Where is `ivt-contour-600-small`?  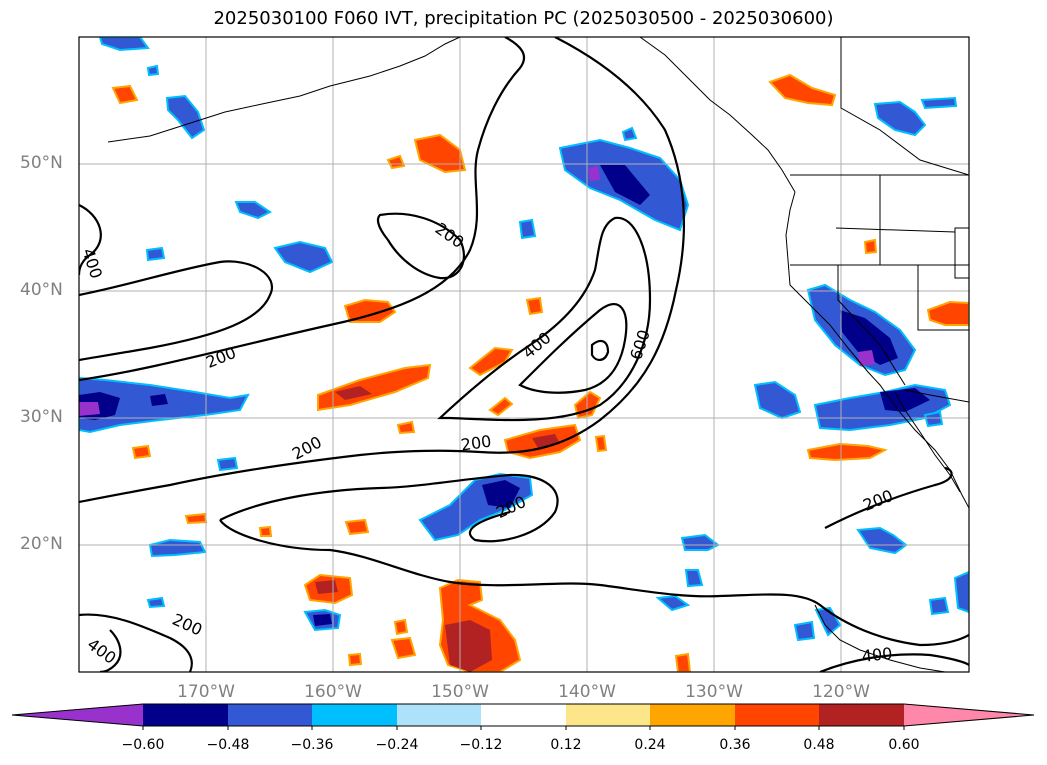 ivt-contour-600-small is located at coordinates (600, 350).